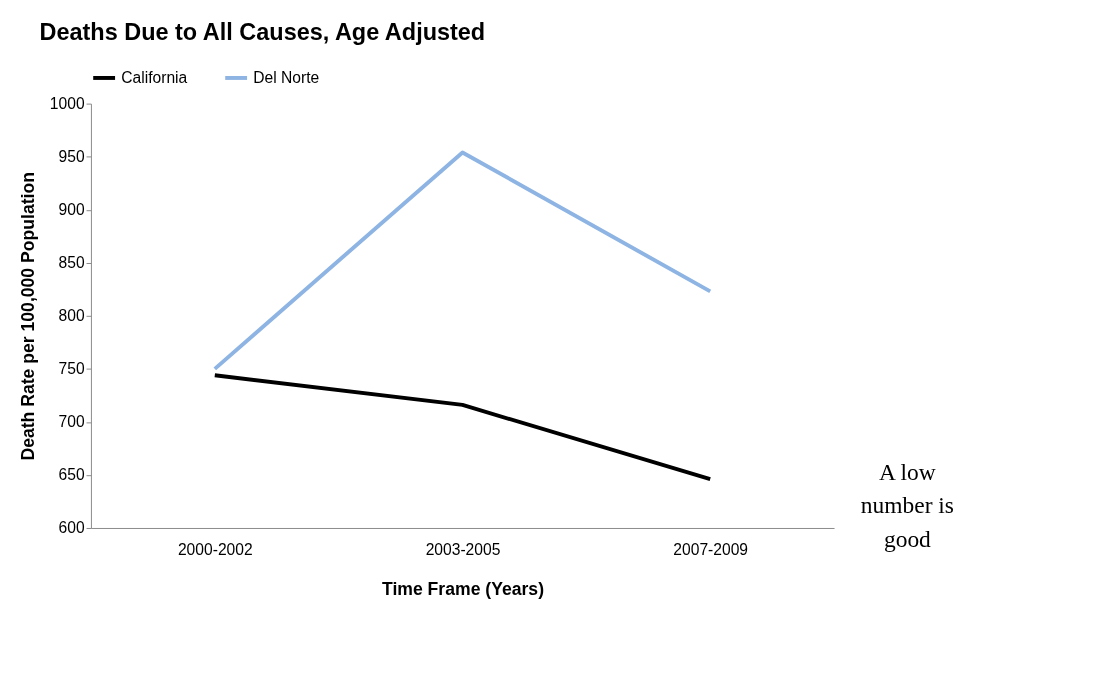 The image size is (1101, 690). What do you see at coordinates (215, 549) in the screenshot?
I see `x-tick-label: 2000-2002` at bounding box center [215, 549].